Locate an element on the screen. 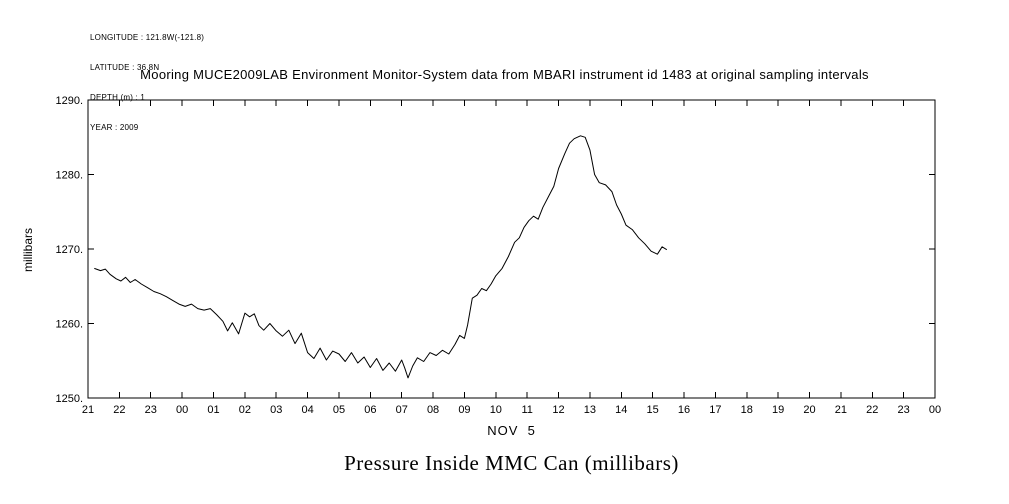  y-tick-label: 1260. is located at coordinates (69, 325).